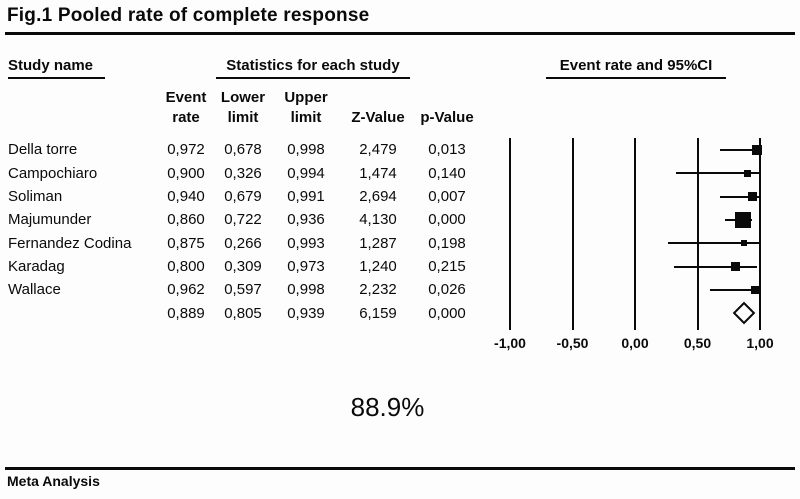 The image size is (800, 499). Describe the element at coordinates (378, 267) in the screenshot. I see `z-value: 1,240` at that location.